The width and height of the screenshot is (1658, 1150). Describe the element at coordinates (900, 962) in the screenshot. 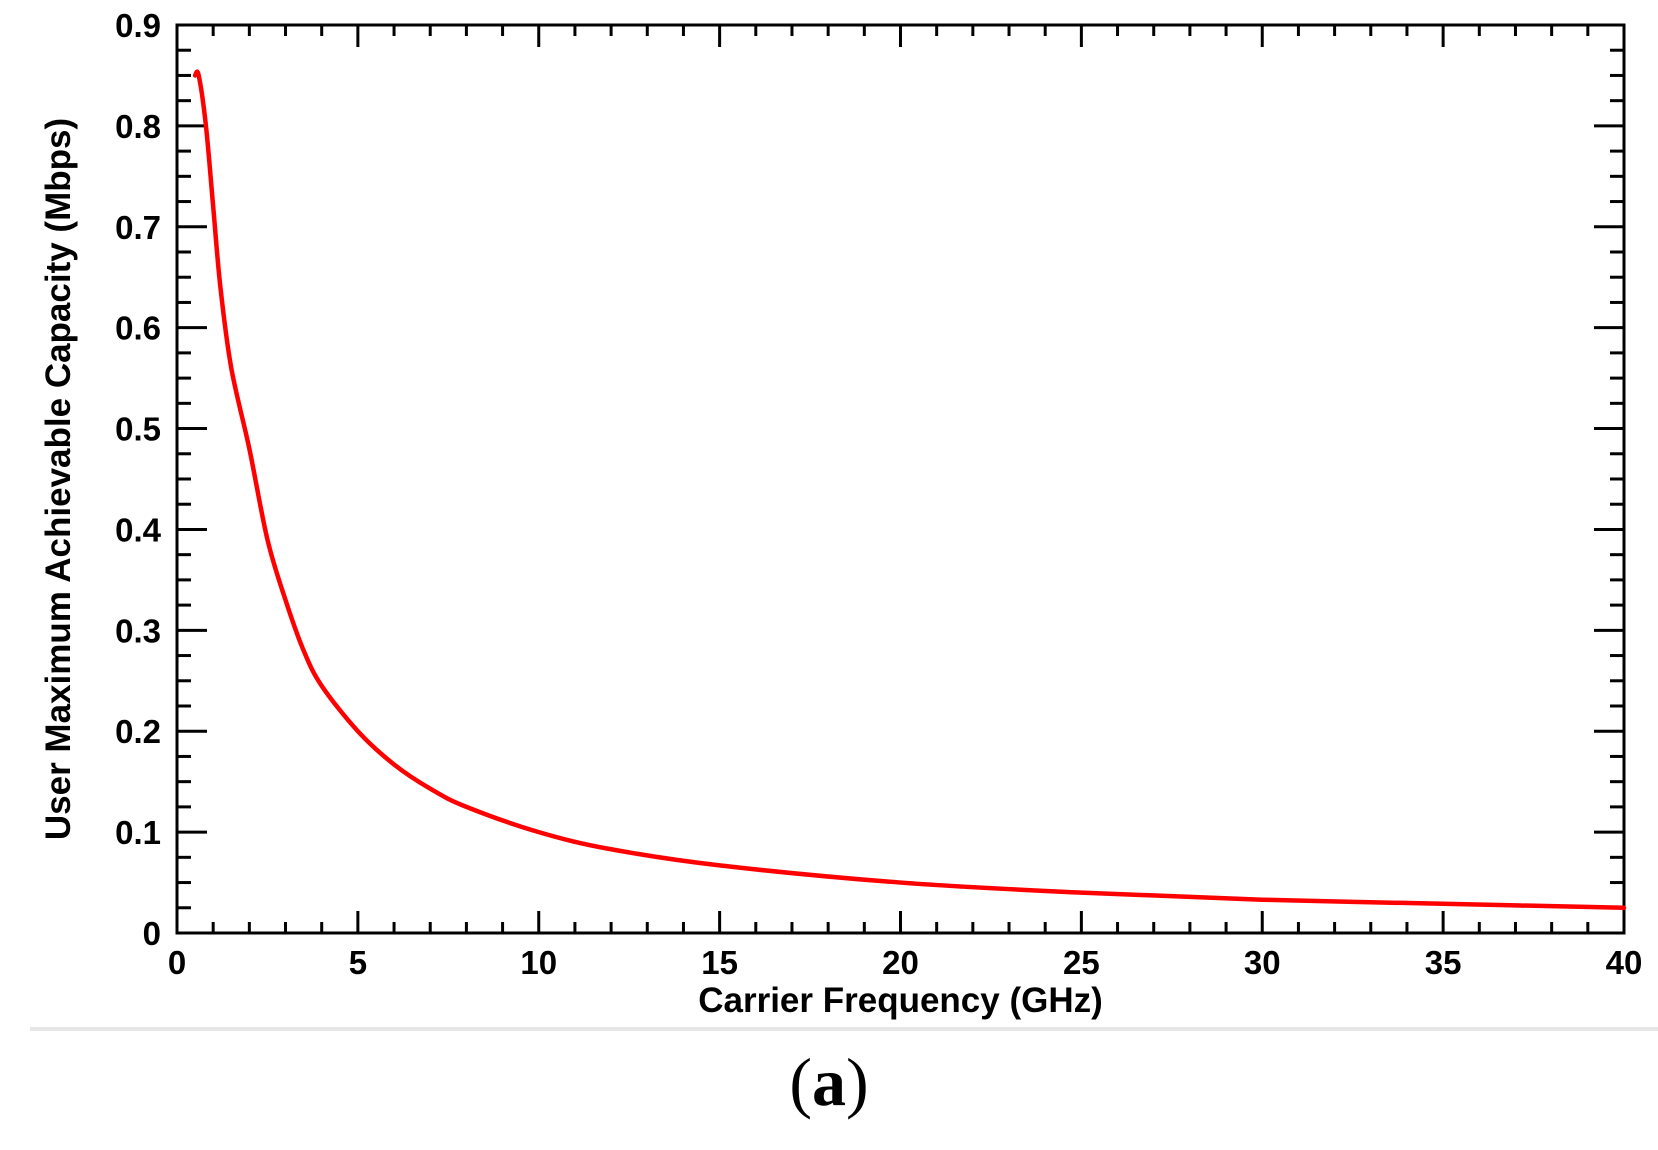

I see `x-tick-label: 20` at that location.